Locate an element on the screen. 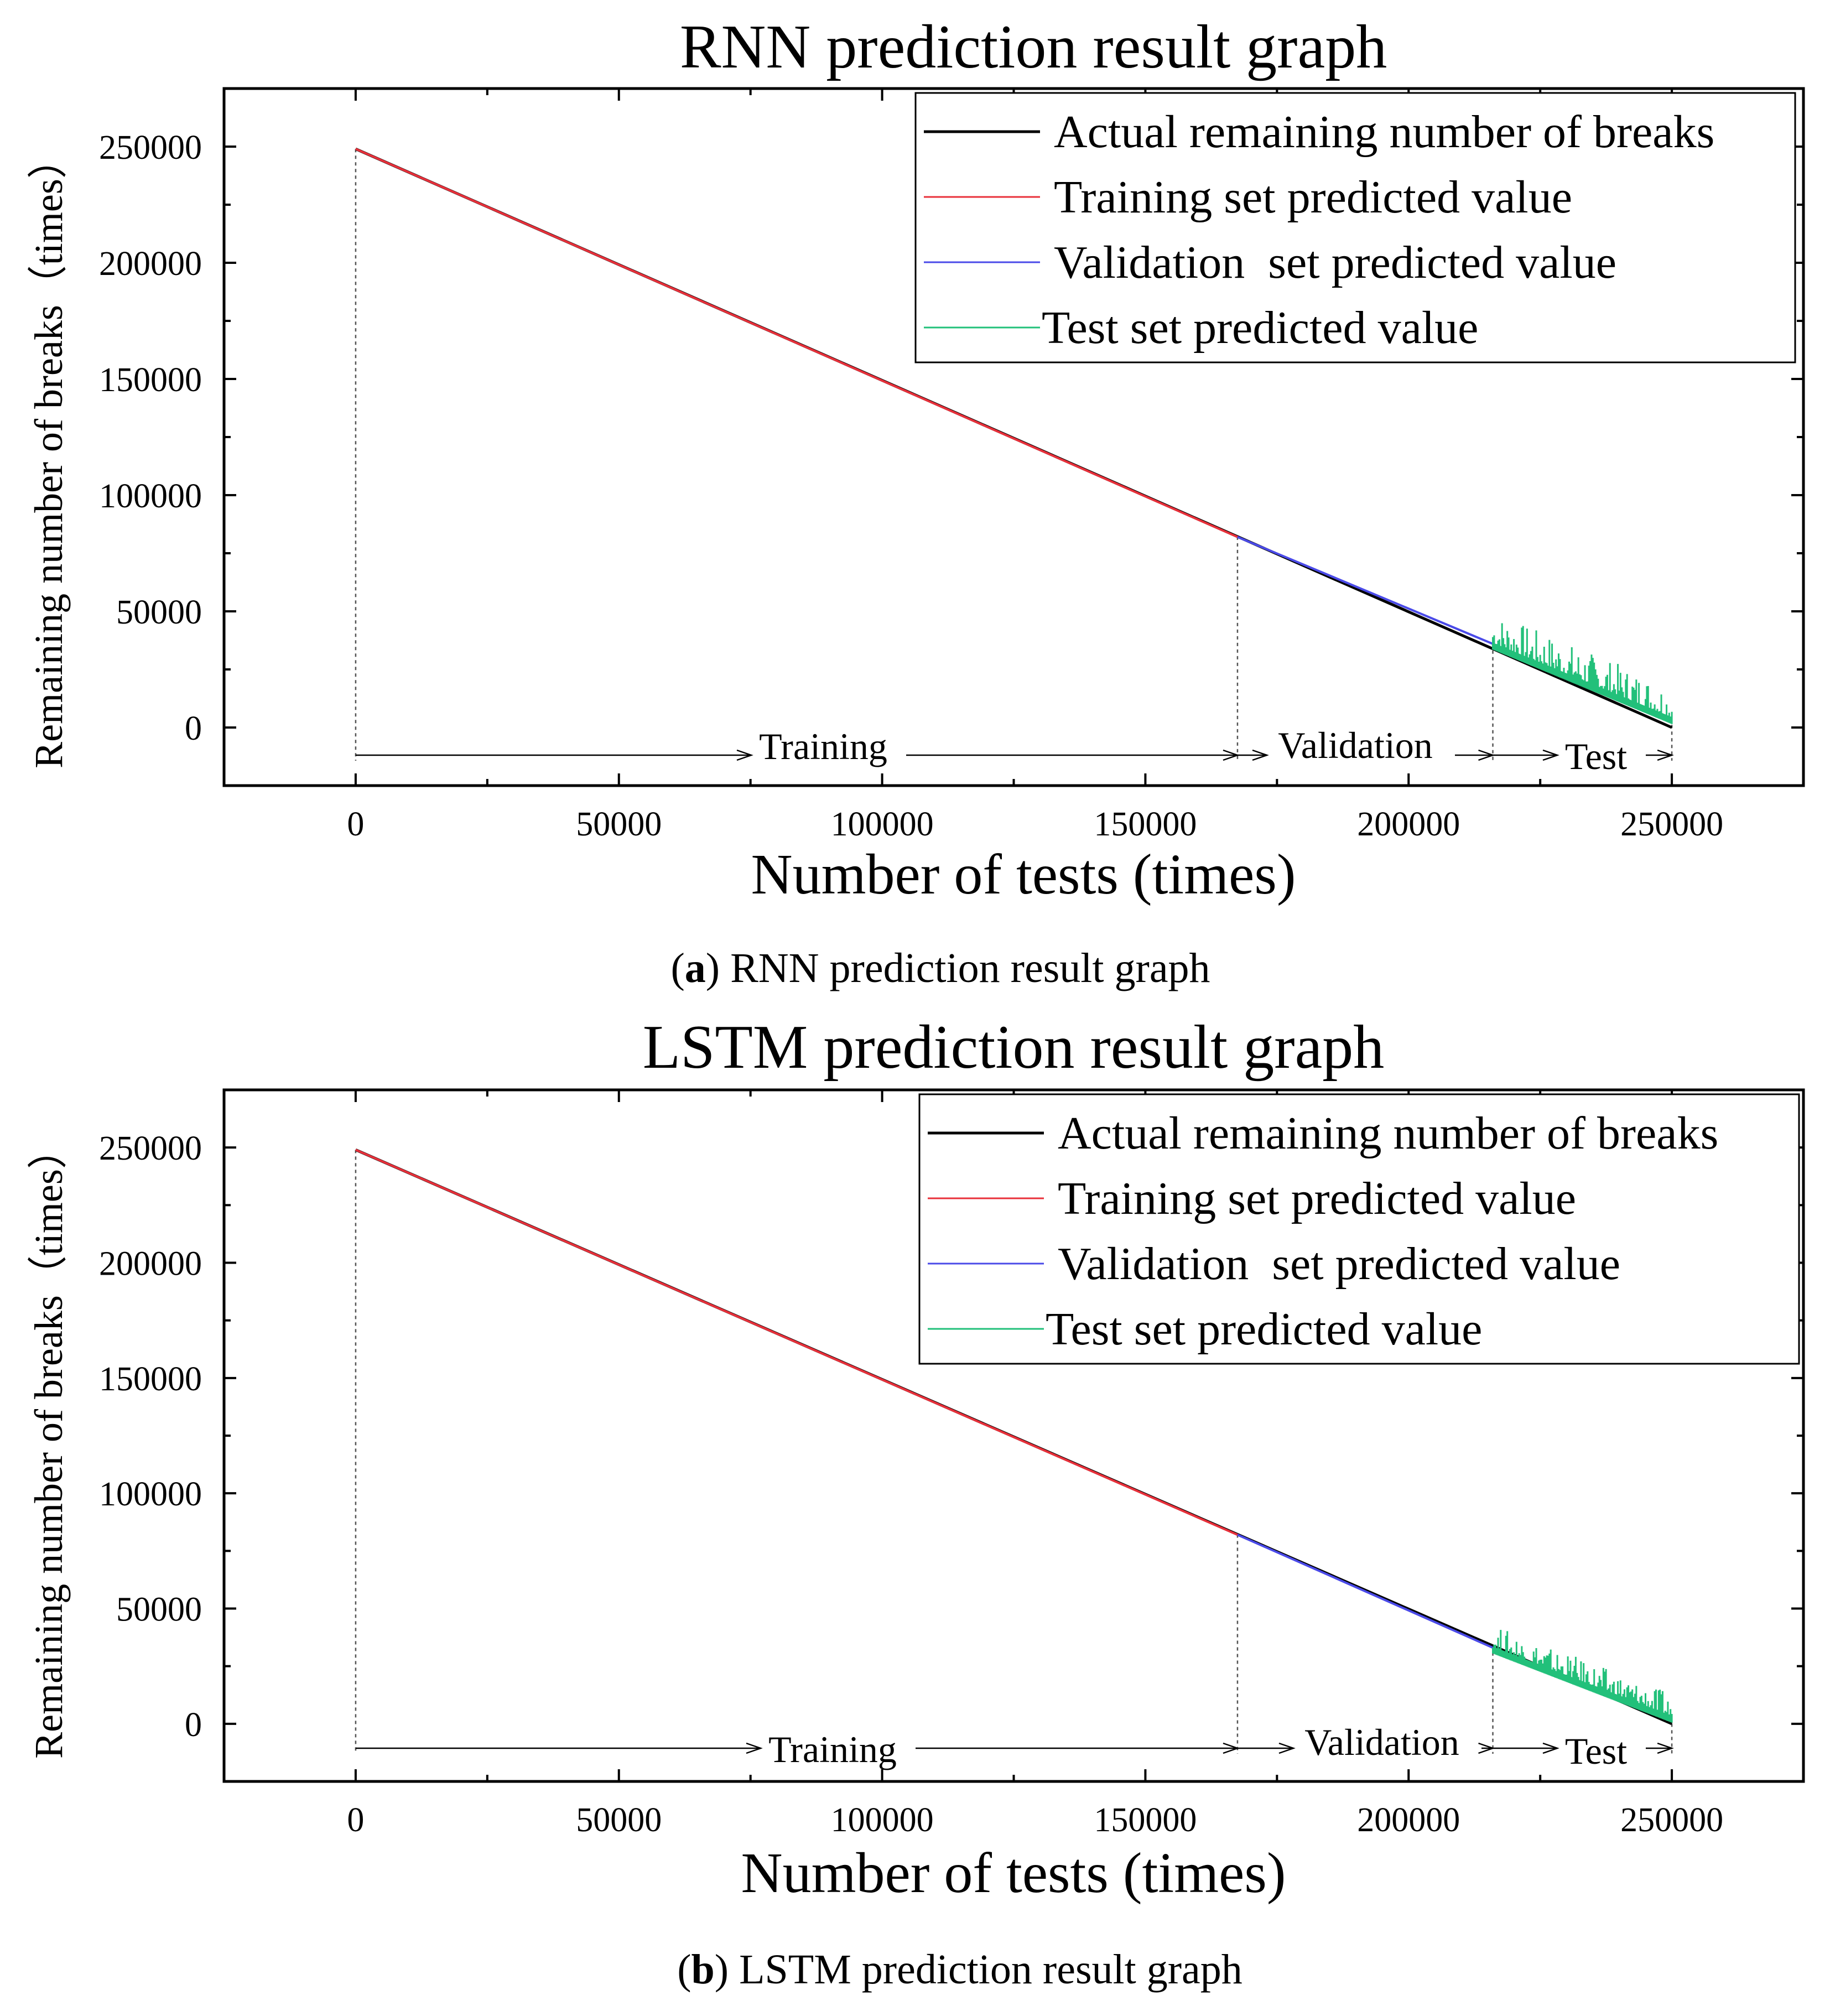 The image size is (1830, 2016). figure-caption: (b) LSTM prediction result graph is located at coordinates (959, 1969).